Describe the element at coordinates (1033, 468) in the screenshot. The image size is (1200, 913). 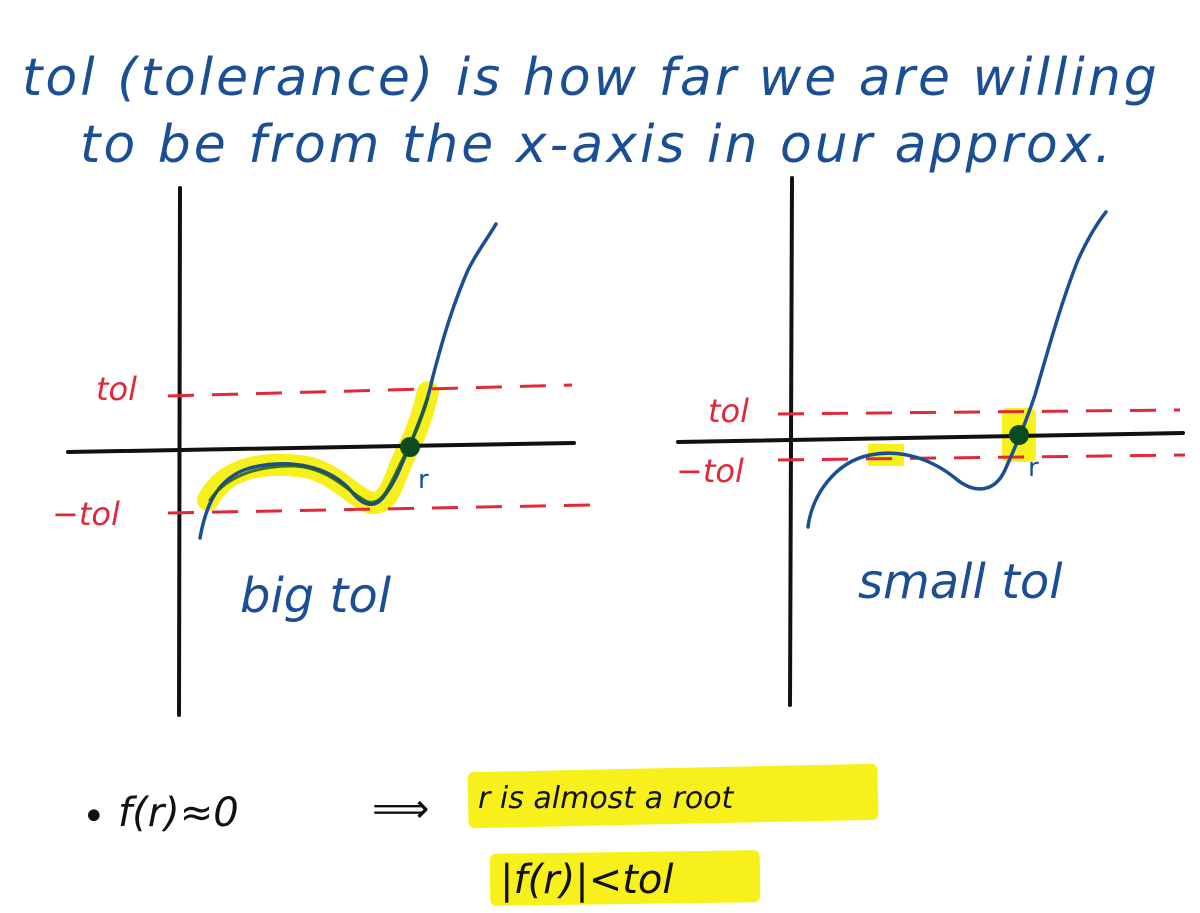
I see `right-root-label: r` at that location.